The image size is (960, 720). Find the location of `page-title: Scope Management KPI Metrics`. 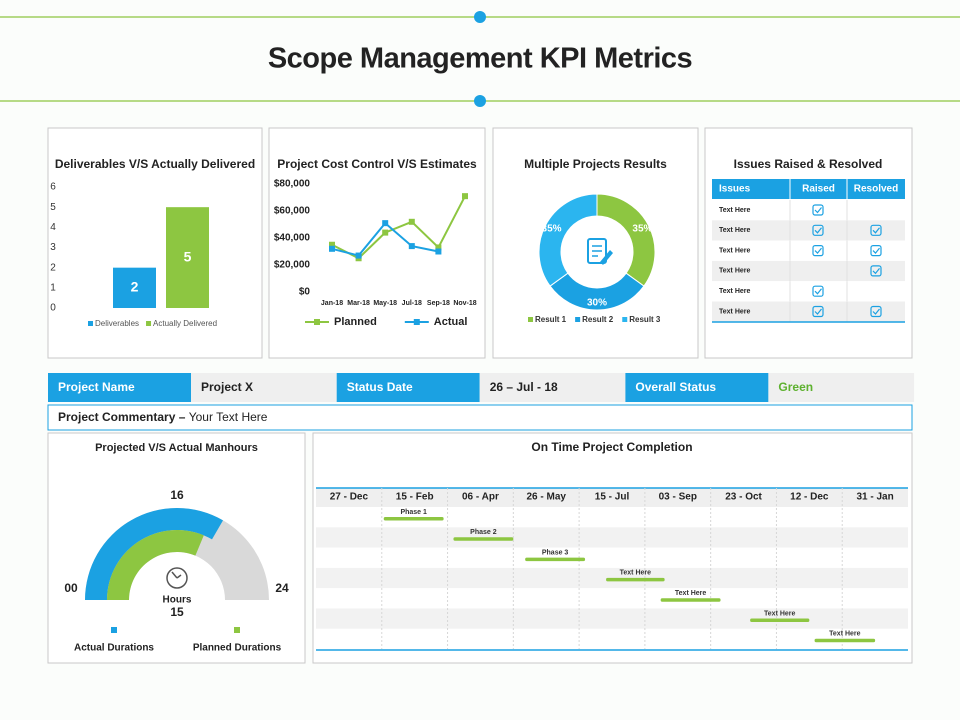

page-title: Scope Management KPI Metrics is located at coordinates (480, 59).